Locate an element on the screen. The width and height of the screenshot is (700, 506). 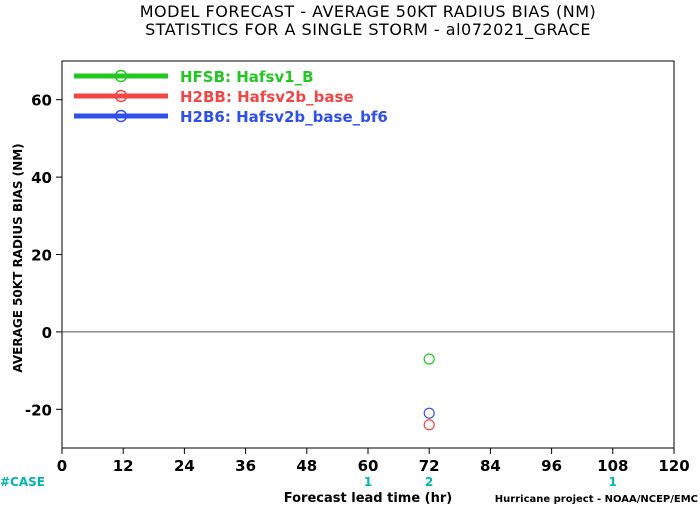
credit-text: Hurricane project - NOAA/NCEP/EMC is located at coordinates (596, 499).